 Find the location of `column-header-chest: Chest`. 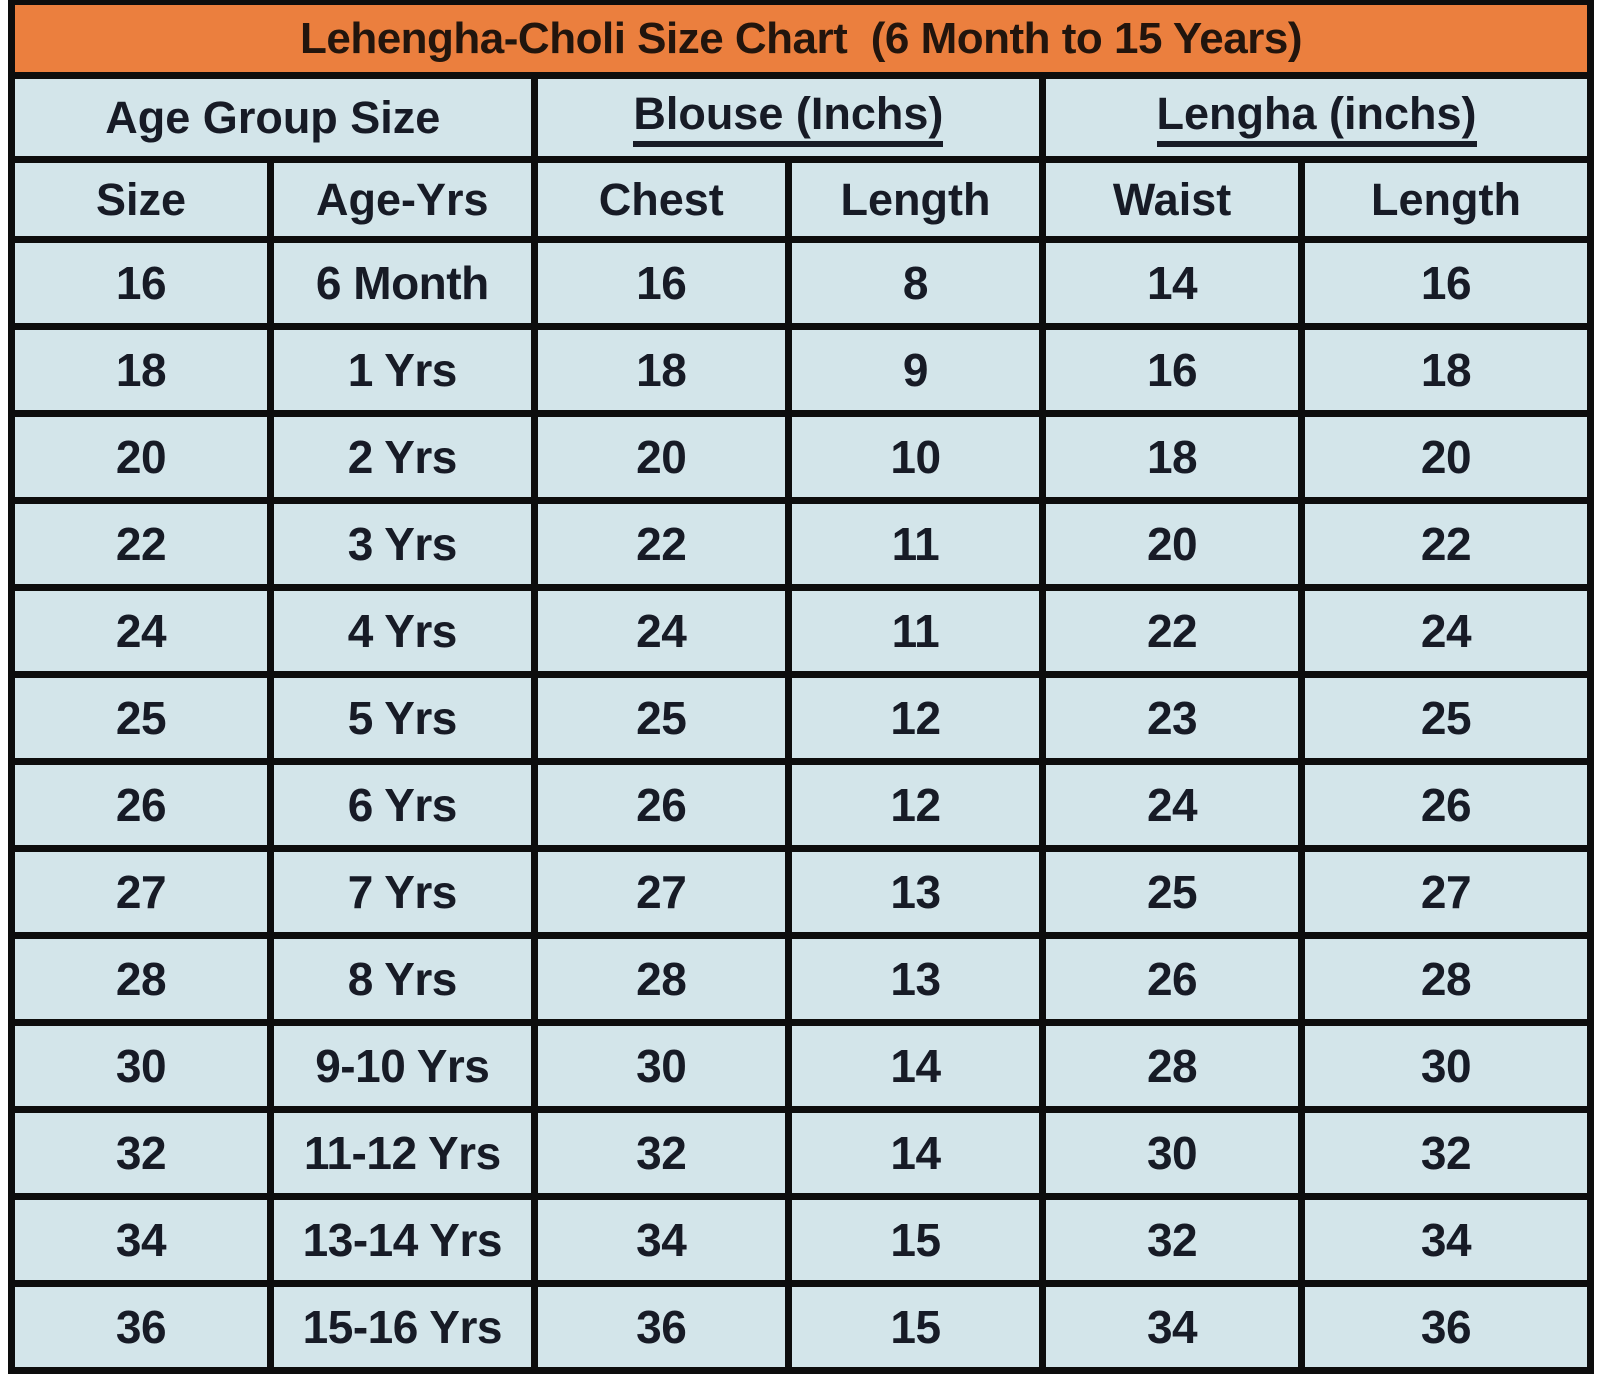

column-header-chest: Chest is located at coordinates (661, 199).